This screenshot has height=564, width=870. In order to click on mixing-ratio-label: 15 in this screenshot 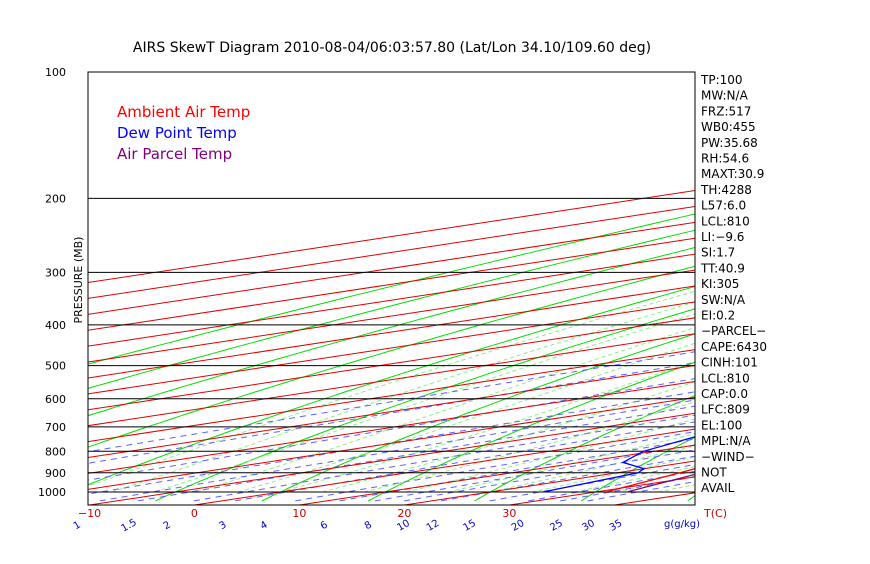, I will do `click(469, 526)`.